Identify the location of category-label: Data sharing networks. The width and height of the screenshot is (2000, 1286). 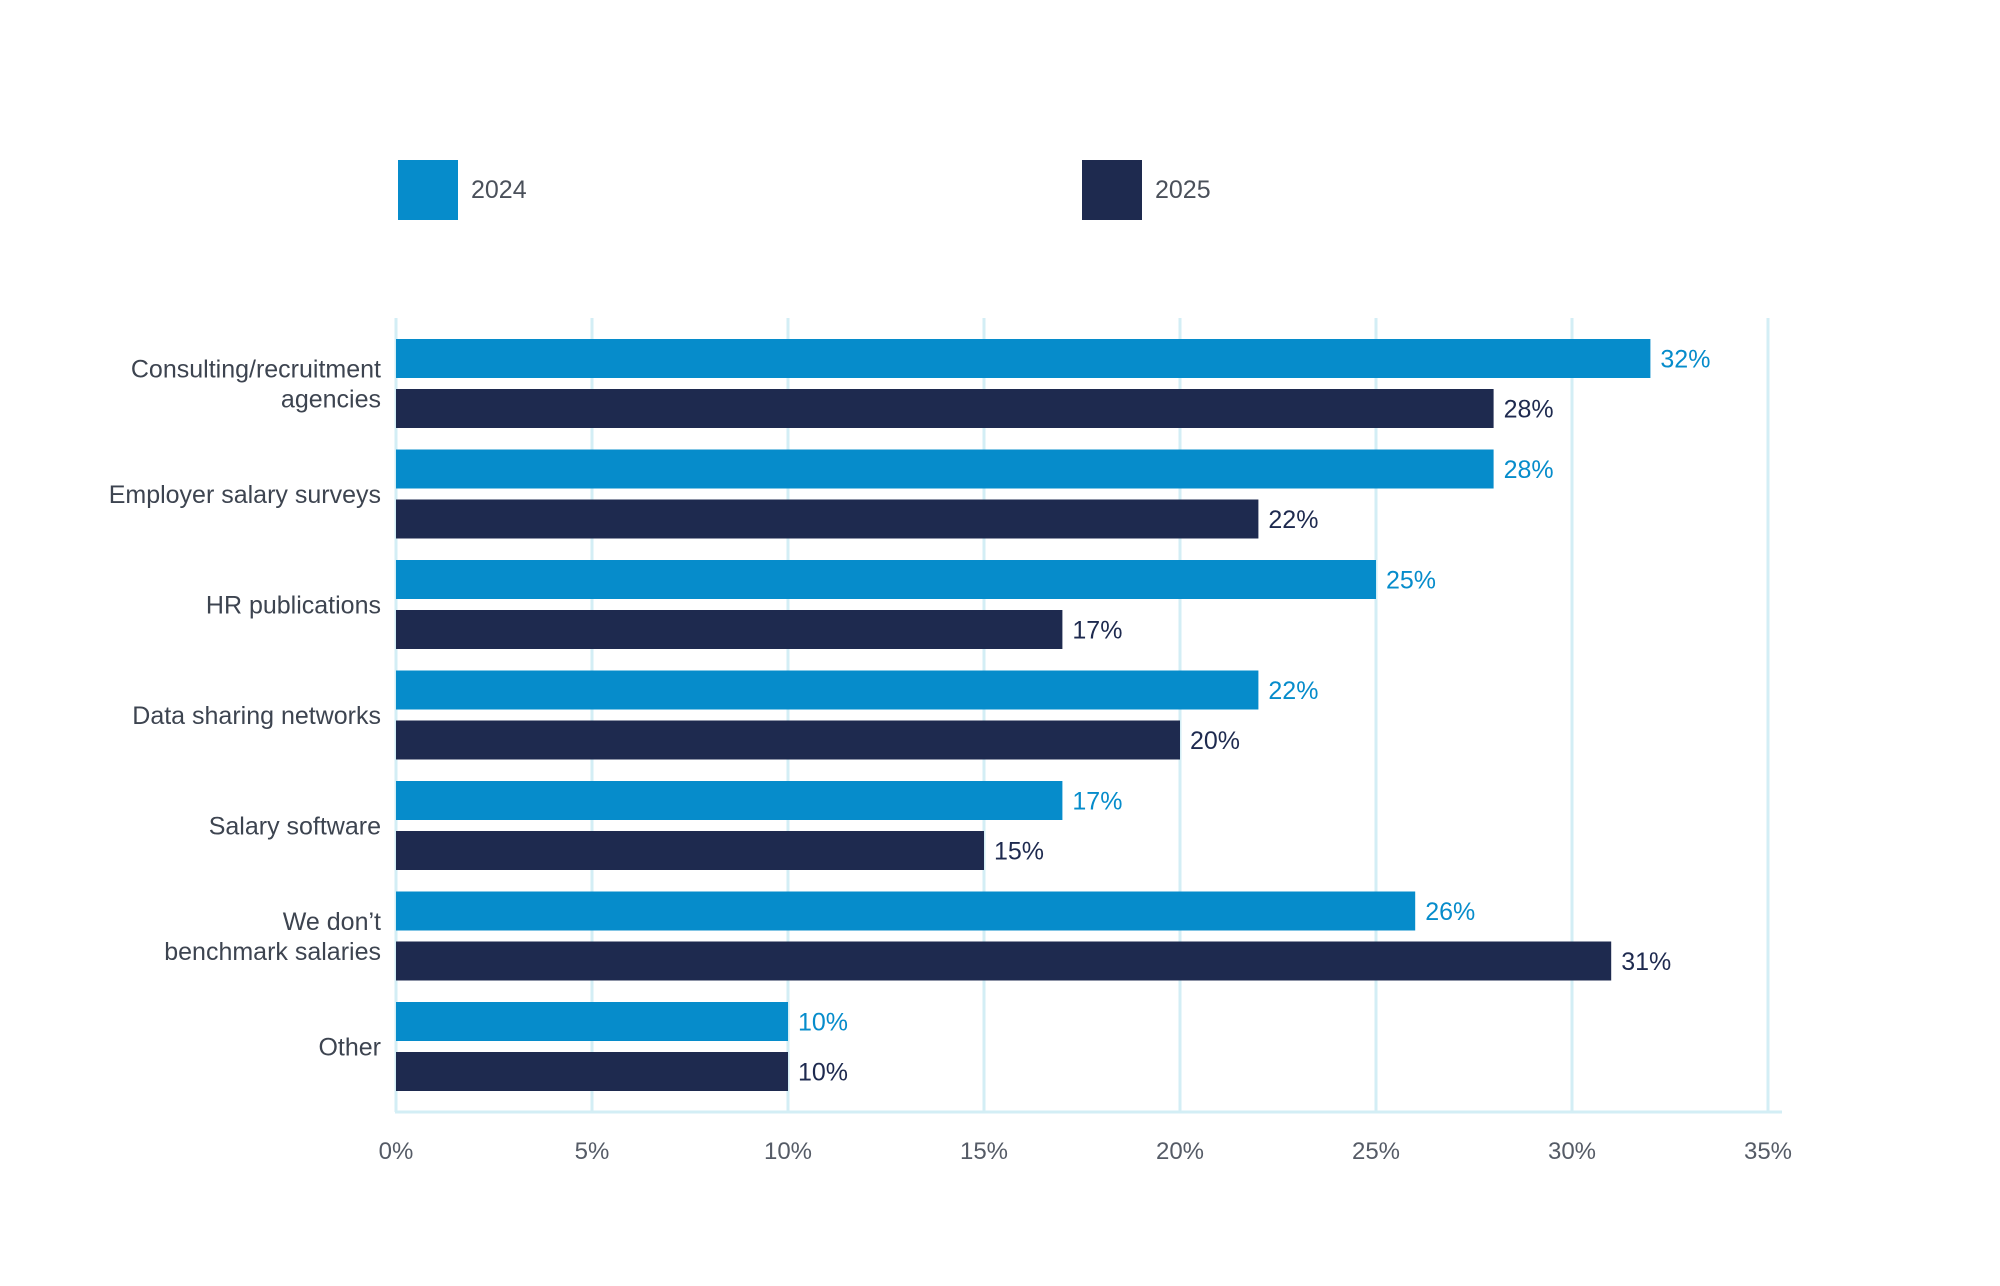
(256, 716).